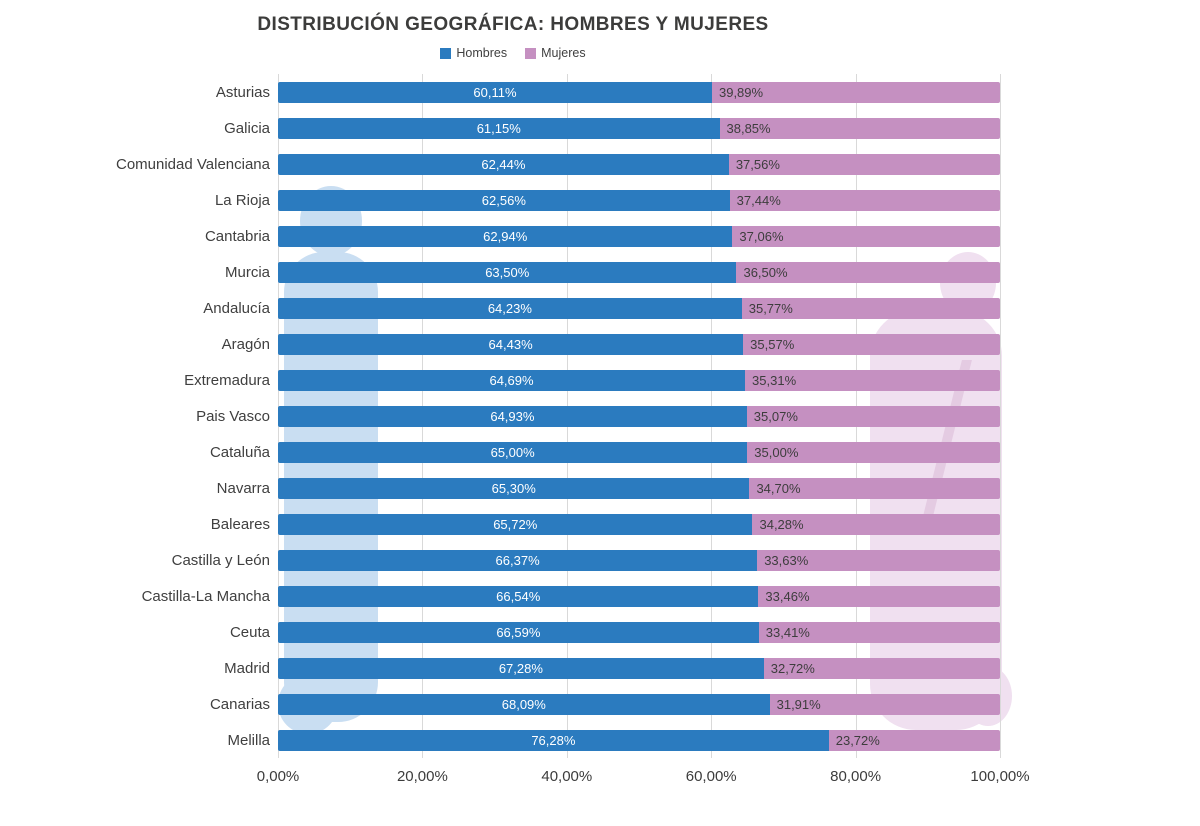  I want to click on bar-track: 68,09% 31,91%, so click(639, 704).